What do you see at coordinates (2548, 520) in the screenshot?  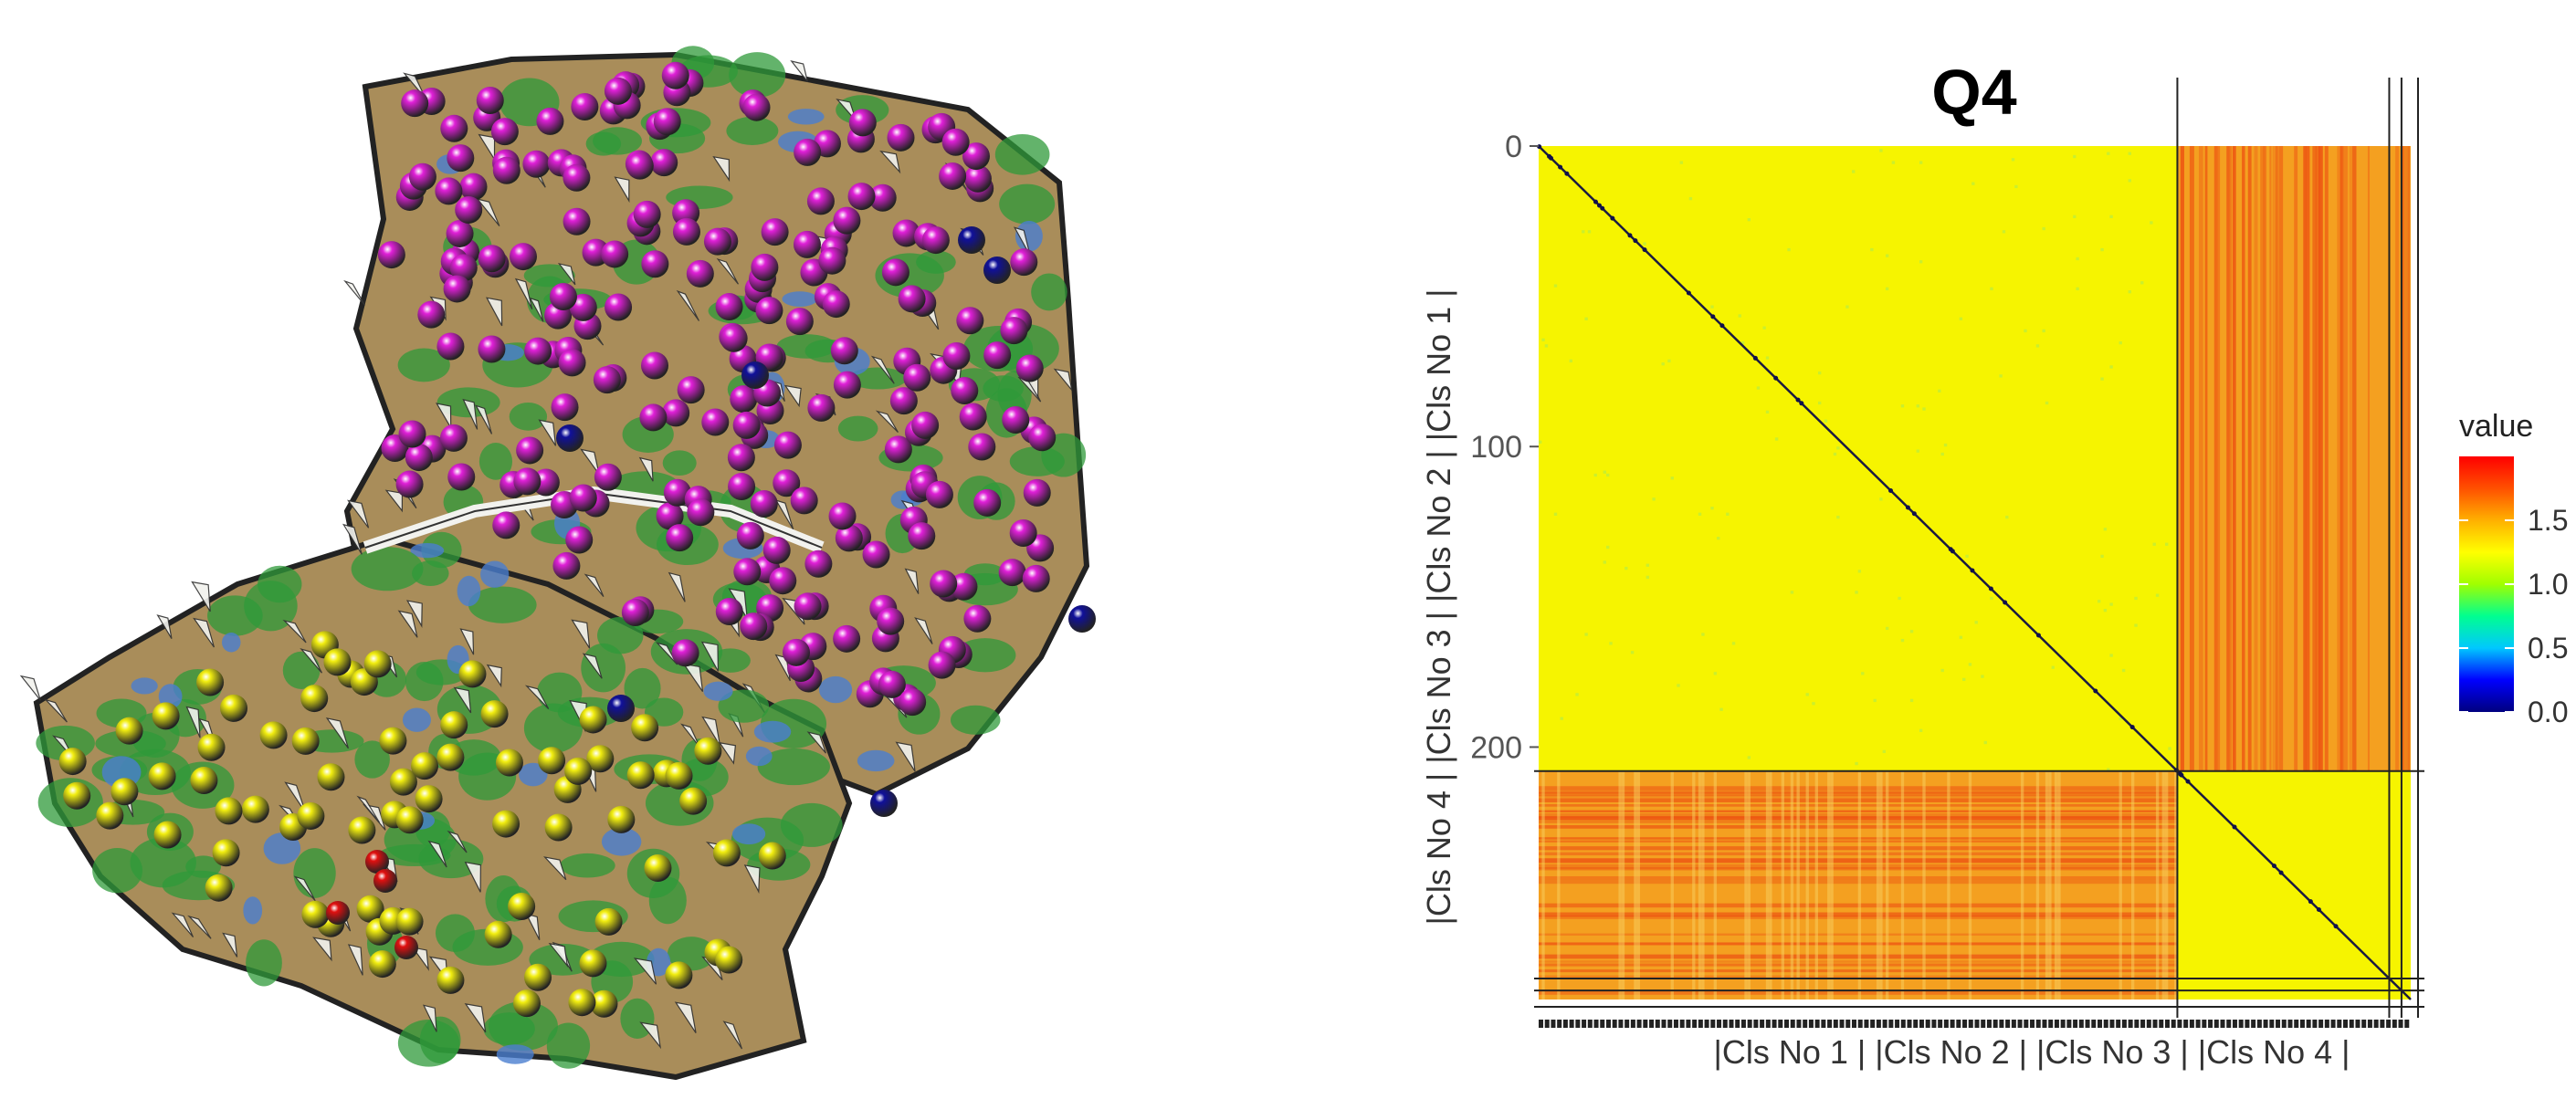 I see `legend-tick-label: 1.5` at bounding box center [2548, 520].